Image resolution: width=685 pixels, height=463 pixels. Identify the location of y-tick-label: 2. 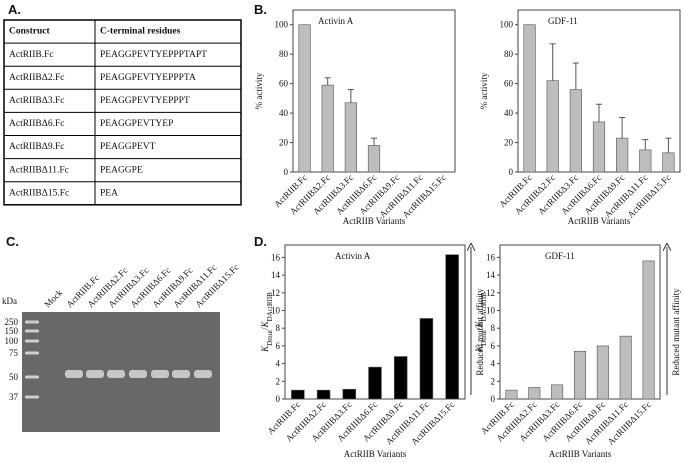
(278, 381).